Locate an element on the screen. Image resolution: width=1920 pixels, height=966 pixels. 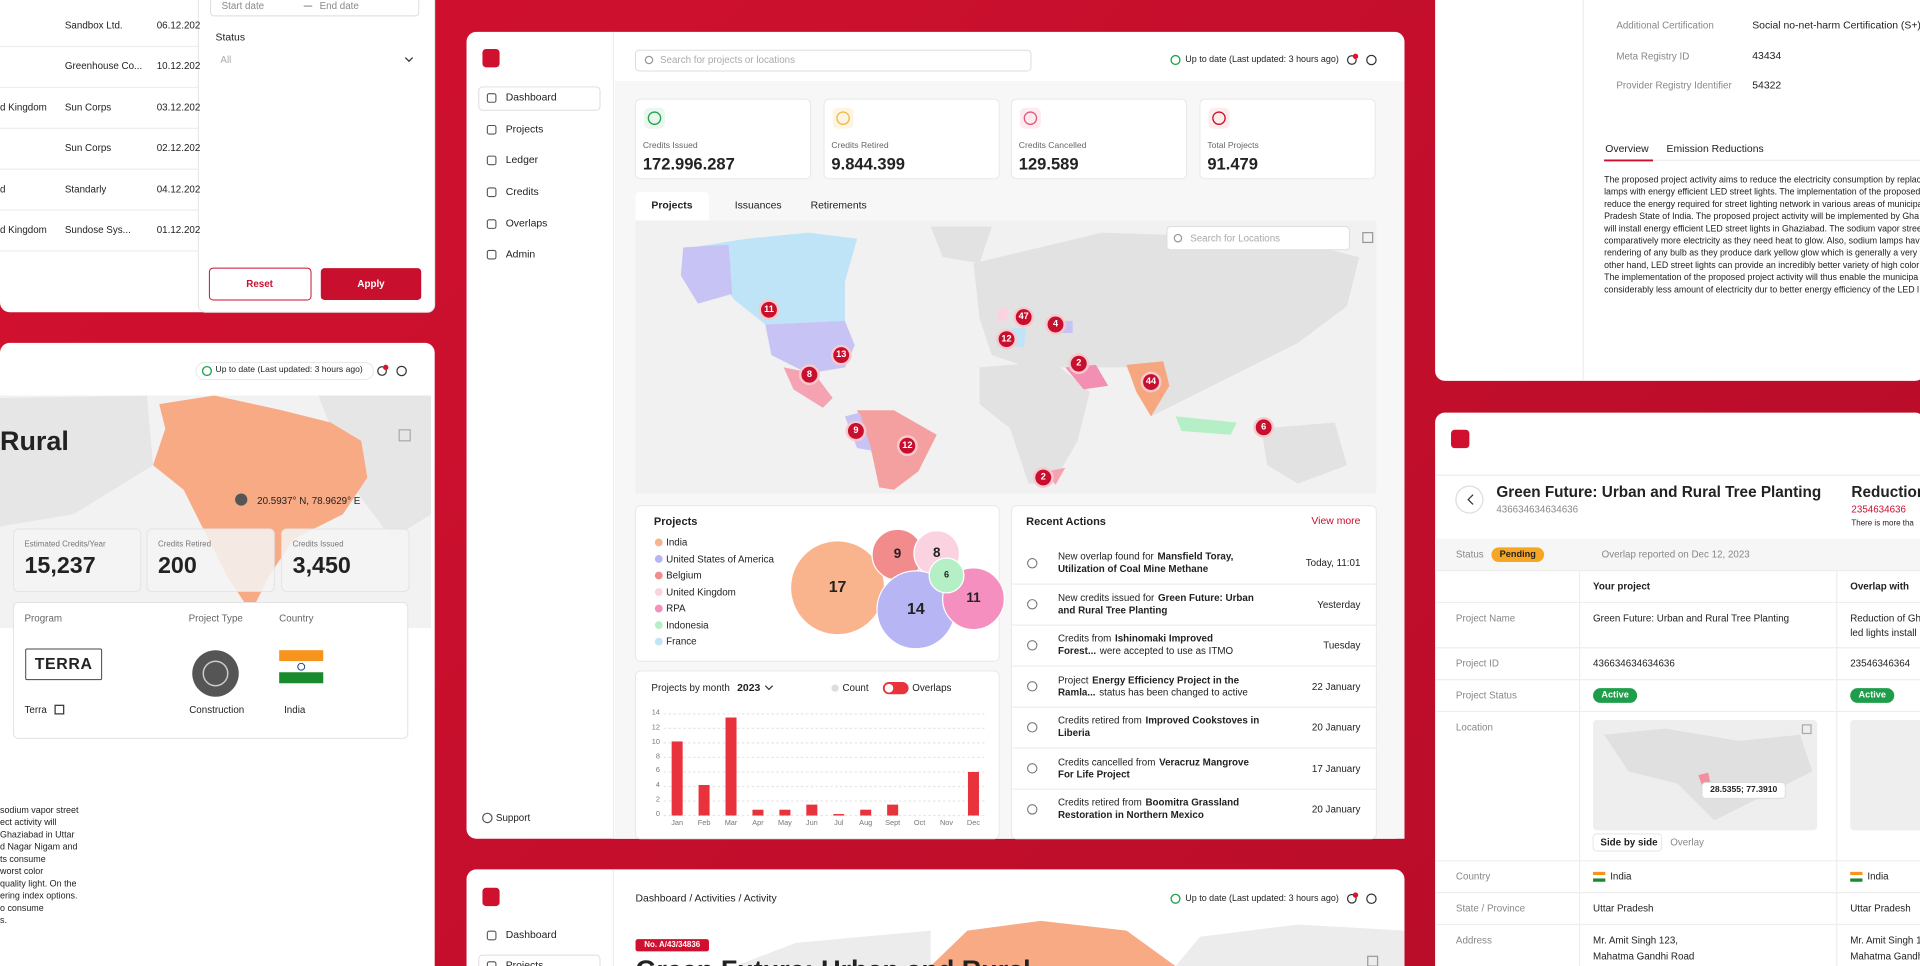
action-text-part: Credits from is located at coordinates (1084, 639).